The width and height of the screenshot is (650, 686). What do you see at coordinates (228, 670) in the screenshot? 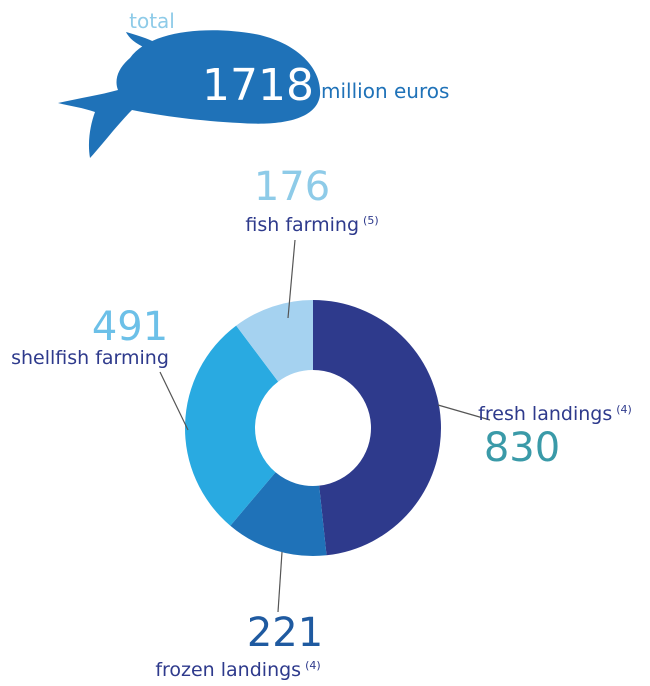
I see `category-name: frozen landings` at bounding box center [228, 670].